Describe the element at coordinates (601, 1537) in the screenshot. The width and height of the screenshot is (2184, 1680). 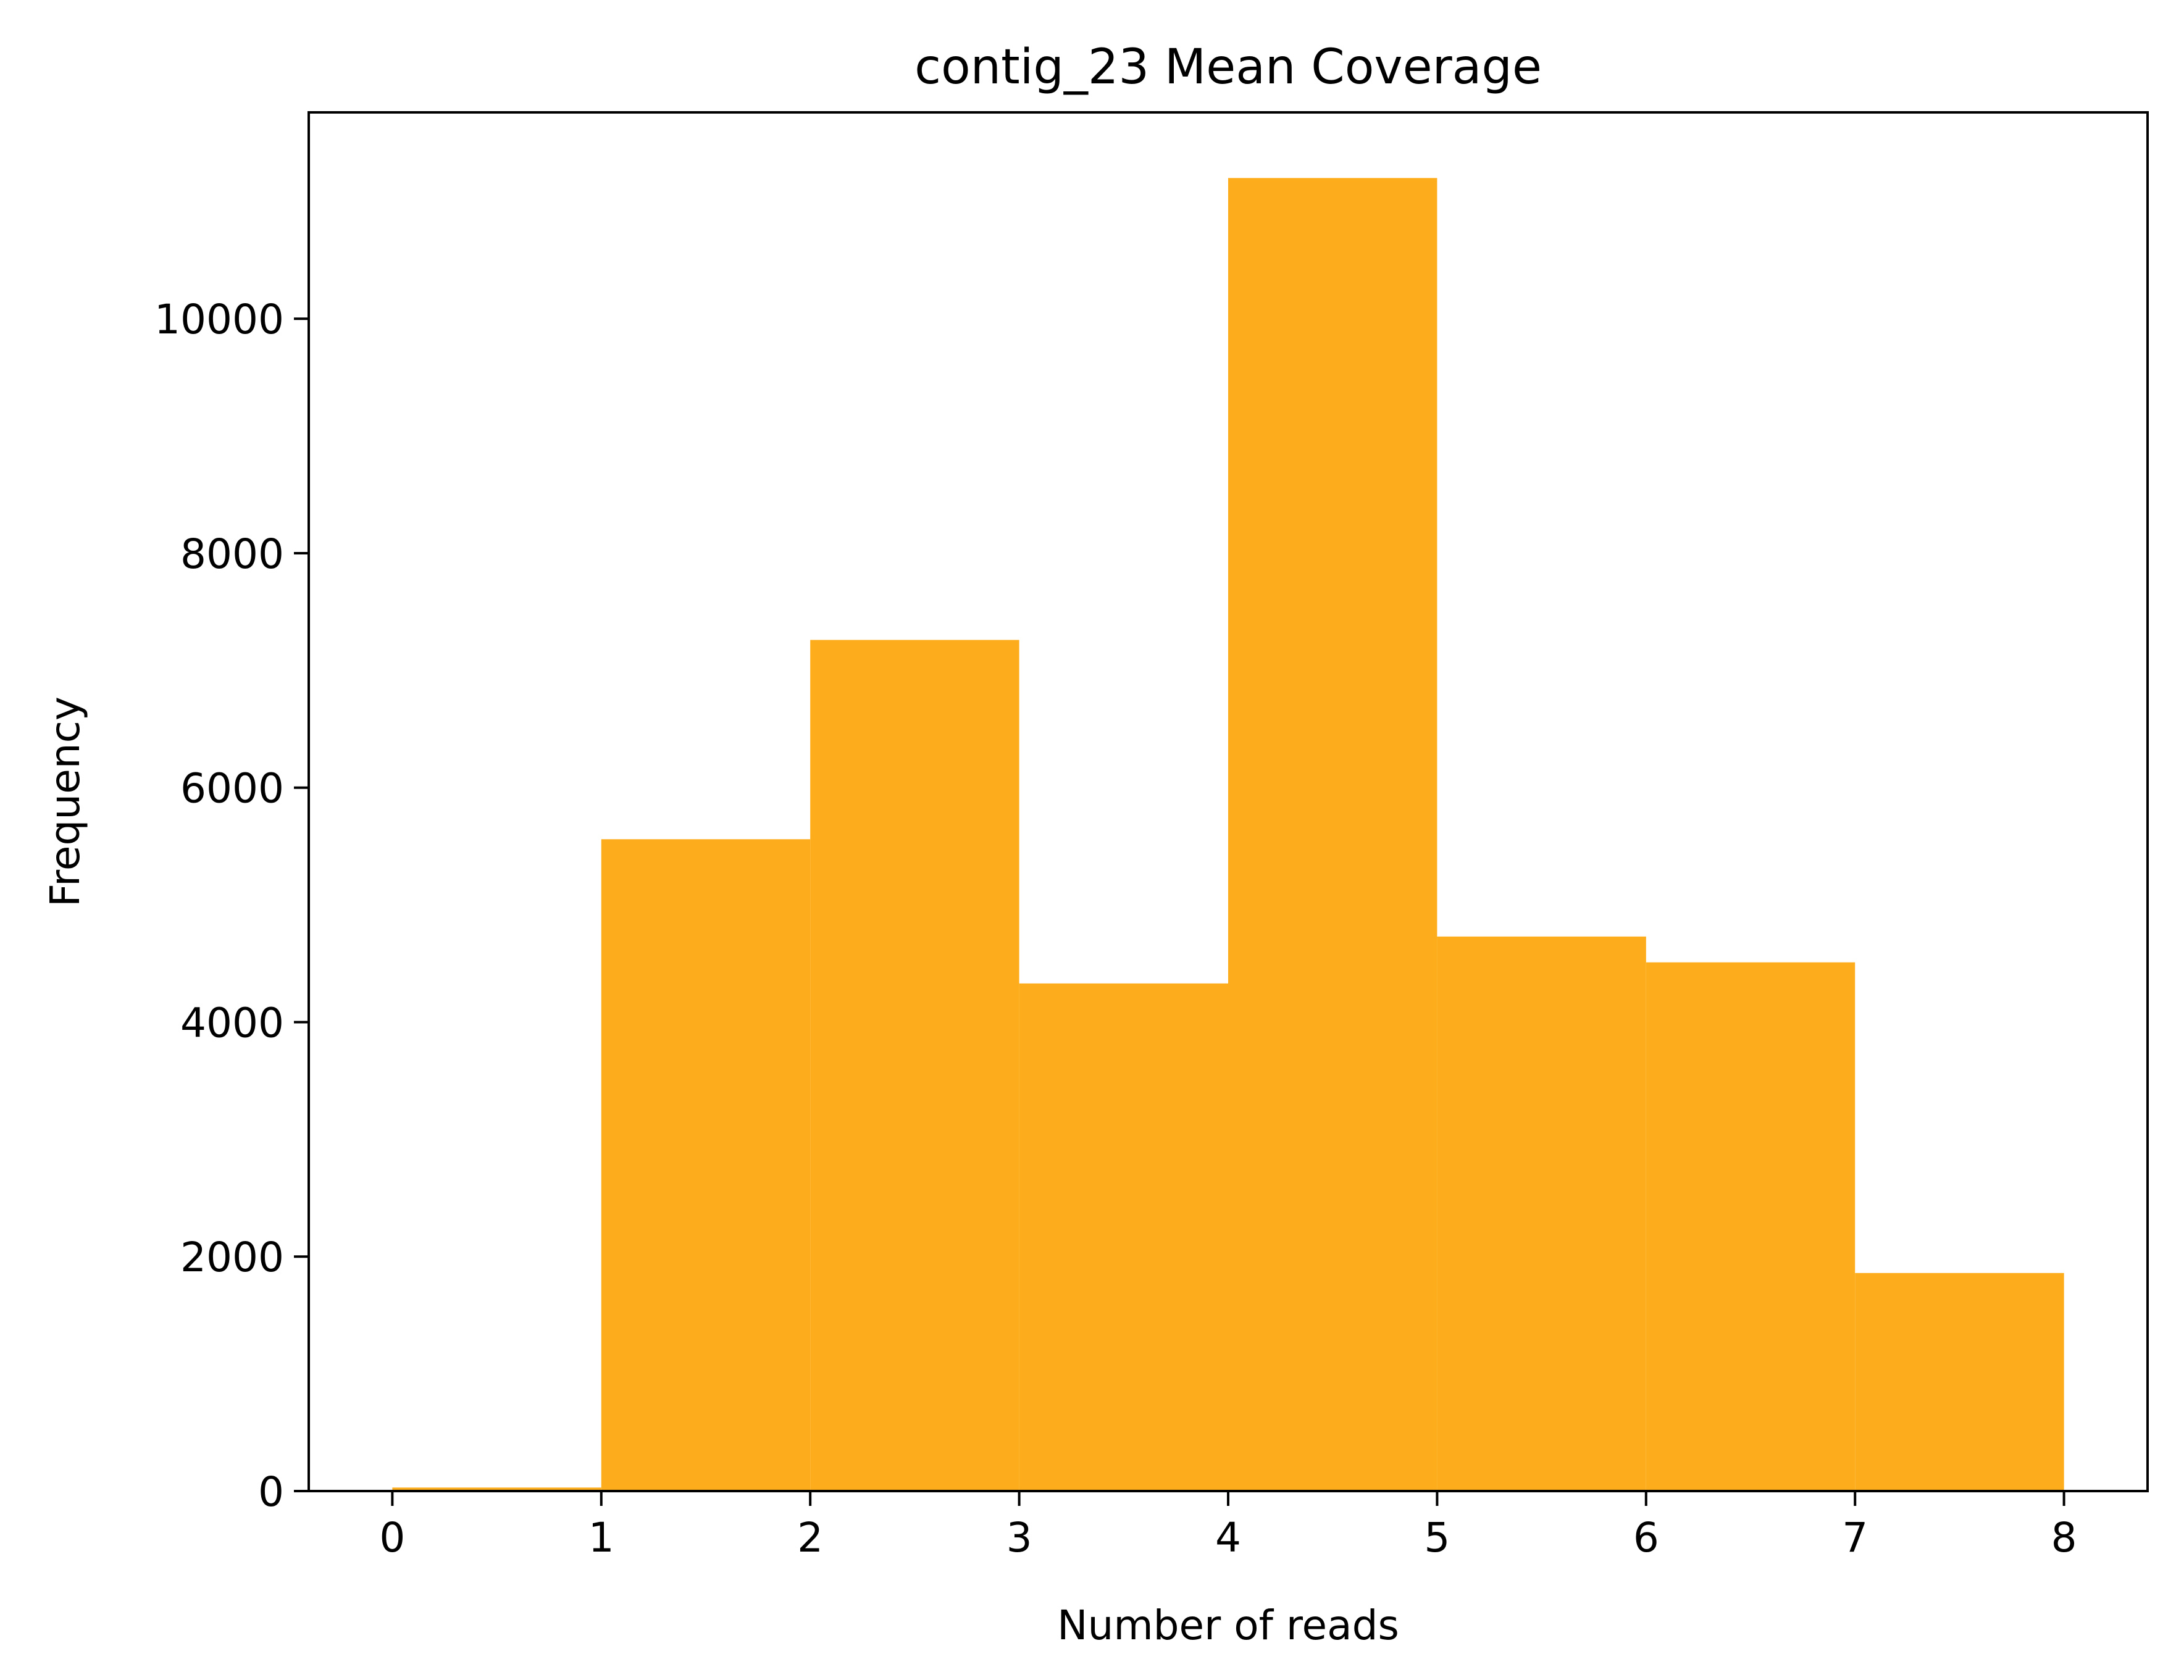
I see `x-tick-label: 1` at that location.